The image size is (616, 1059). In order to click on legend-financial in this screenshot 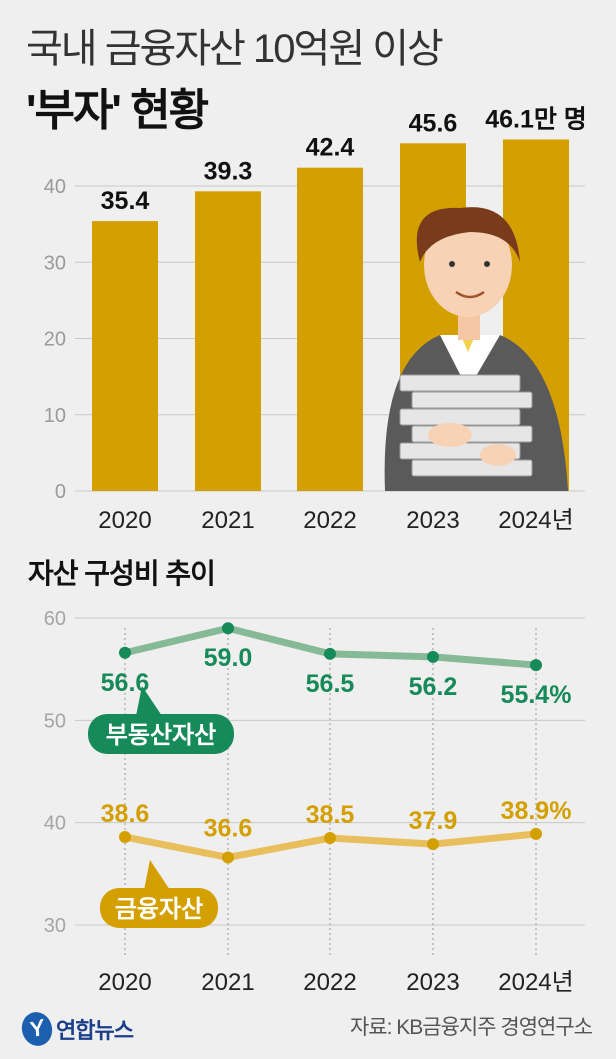, I will do `click(159, 908)`.